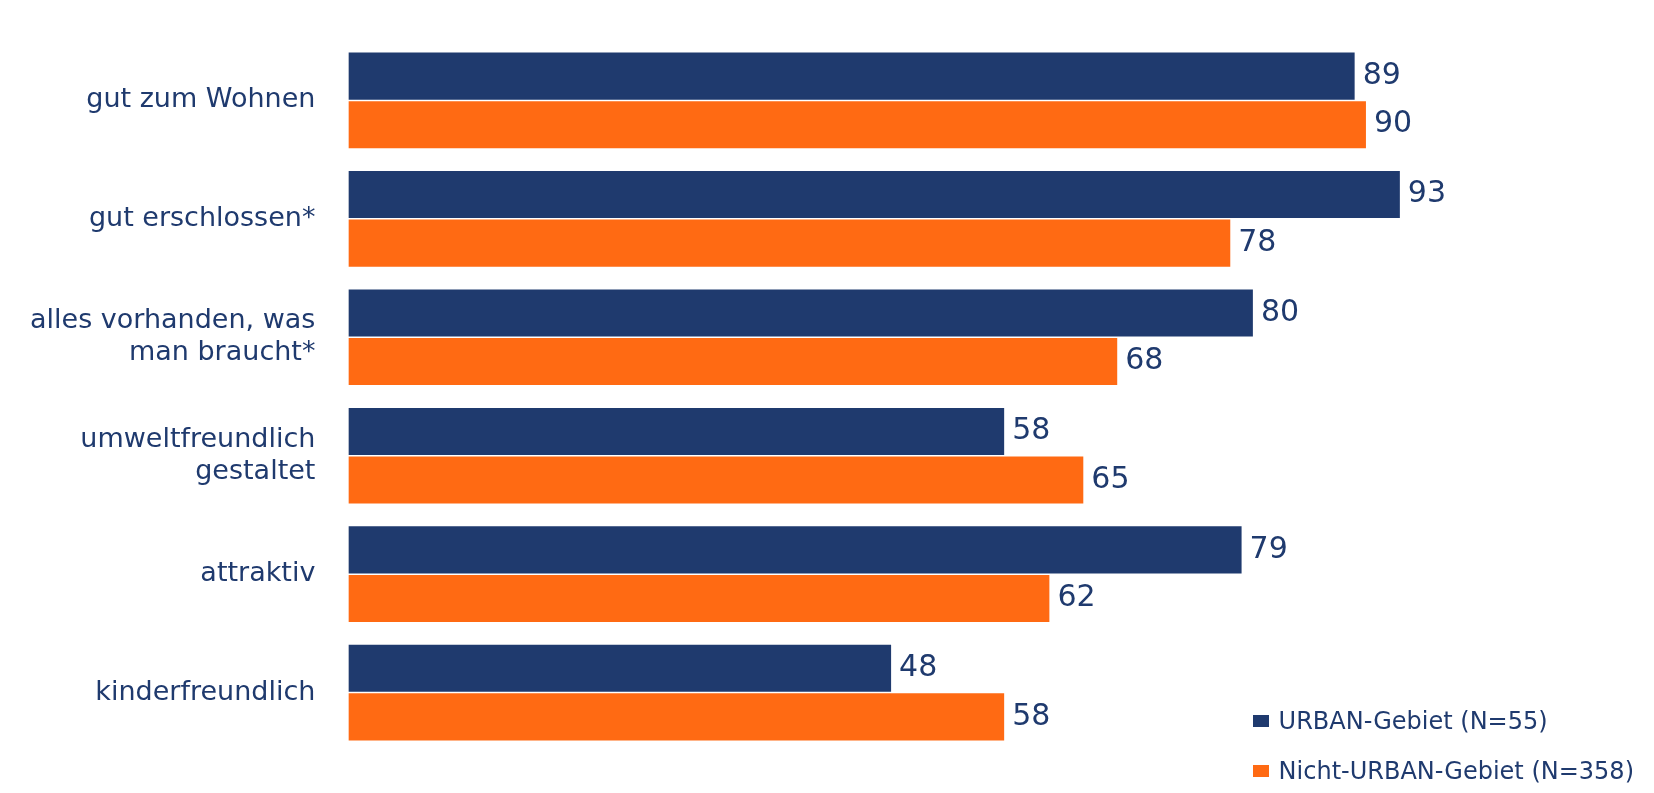 The width and height of the screenshot is (1654, 793). Describe the element at coordinates (1413, 721) in the screenshot. I see `legend-label: URBAN-Gebiet (N=55)` at that location.